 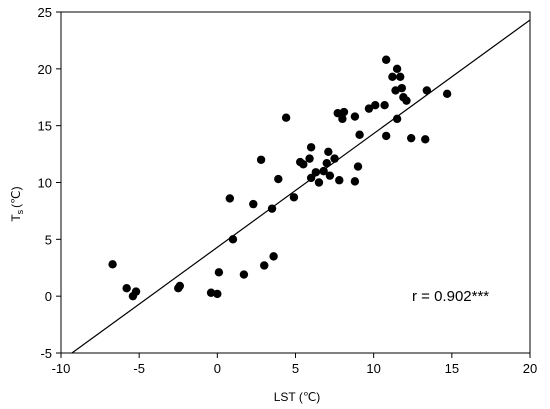 What do you see at coordinates (16, 196) in the screenshot?
I see `y-axis-title-unit: (℃)` at bounding box center [16, 196].